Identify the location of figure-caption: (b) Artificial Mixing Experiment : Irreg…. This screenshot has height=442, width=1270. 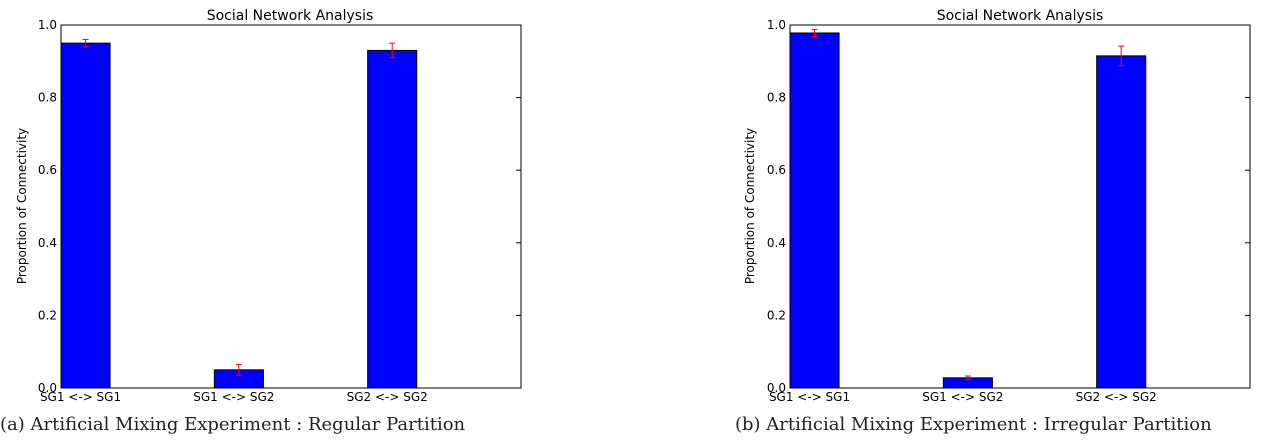
(973, 424).